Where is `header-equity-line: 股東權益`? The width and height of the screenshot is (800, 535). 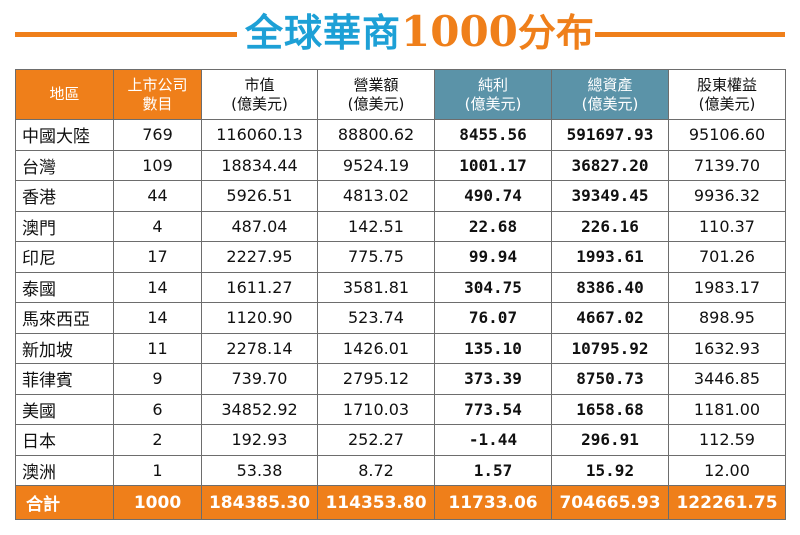 header-equity-line: 股東權益 is located at coordinates (726, 84).